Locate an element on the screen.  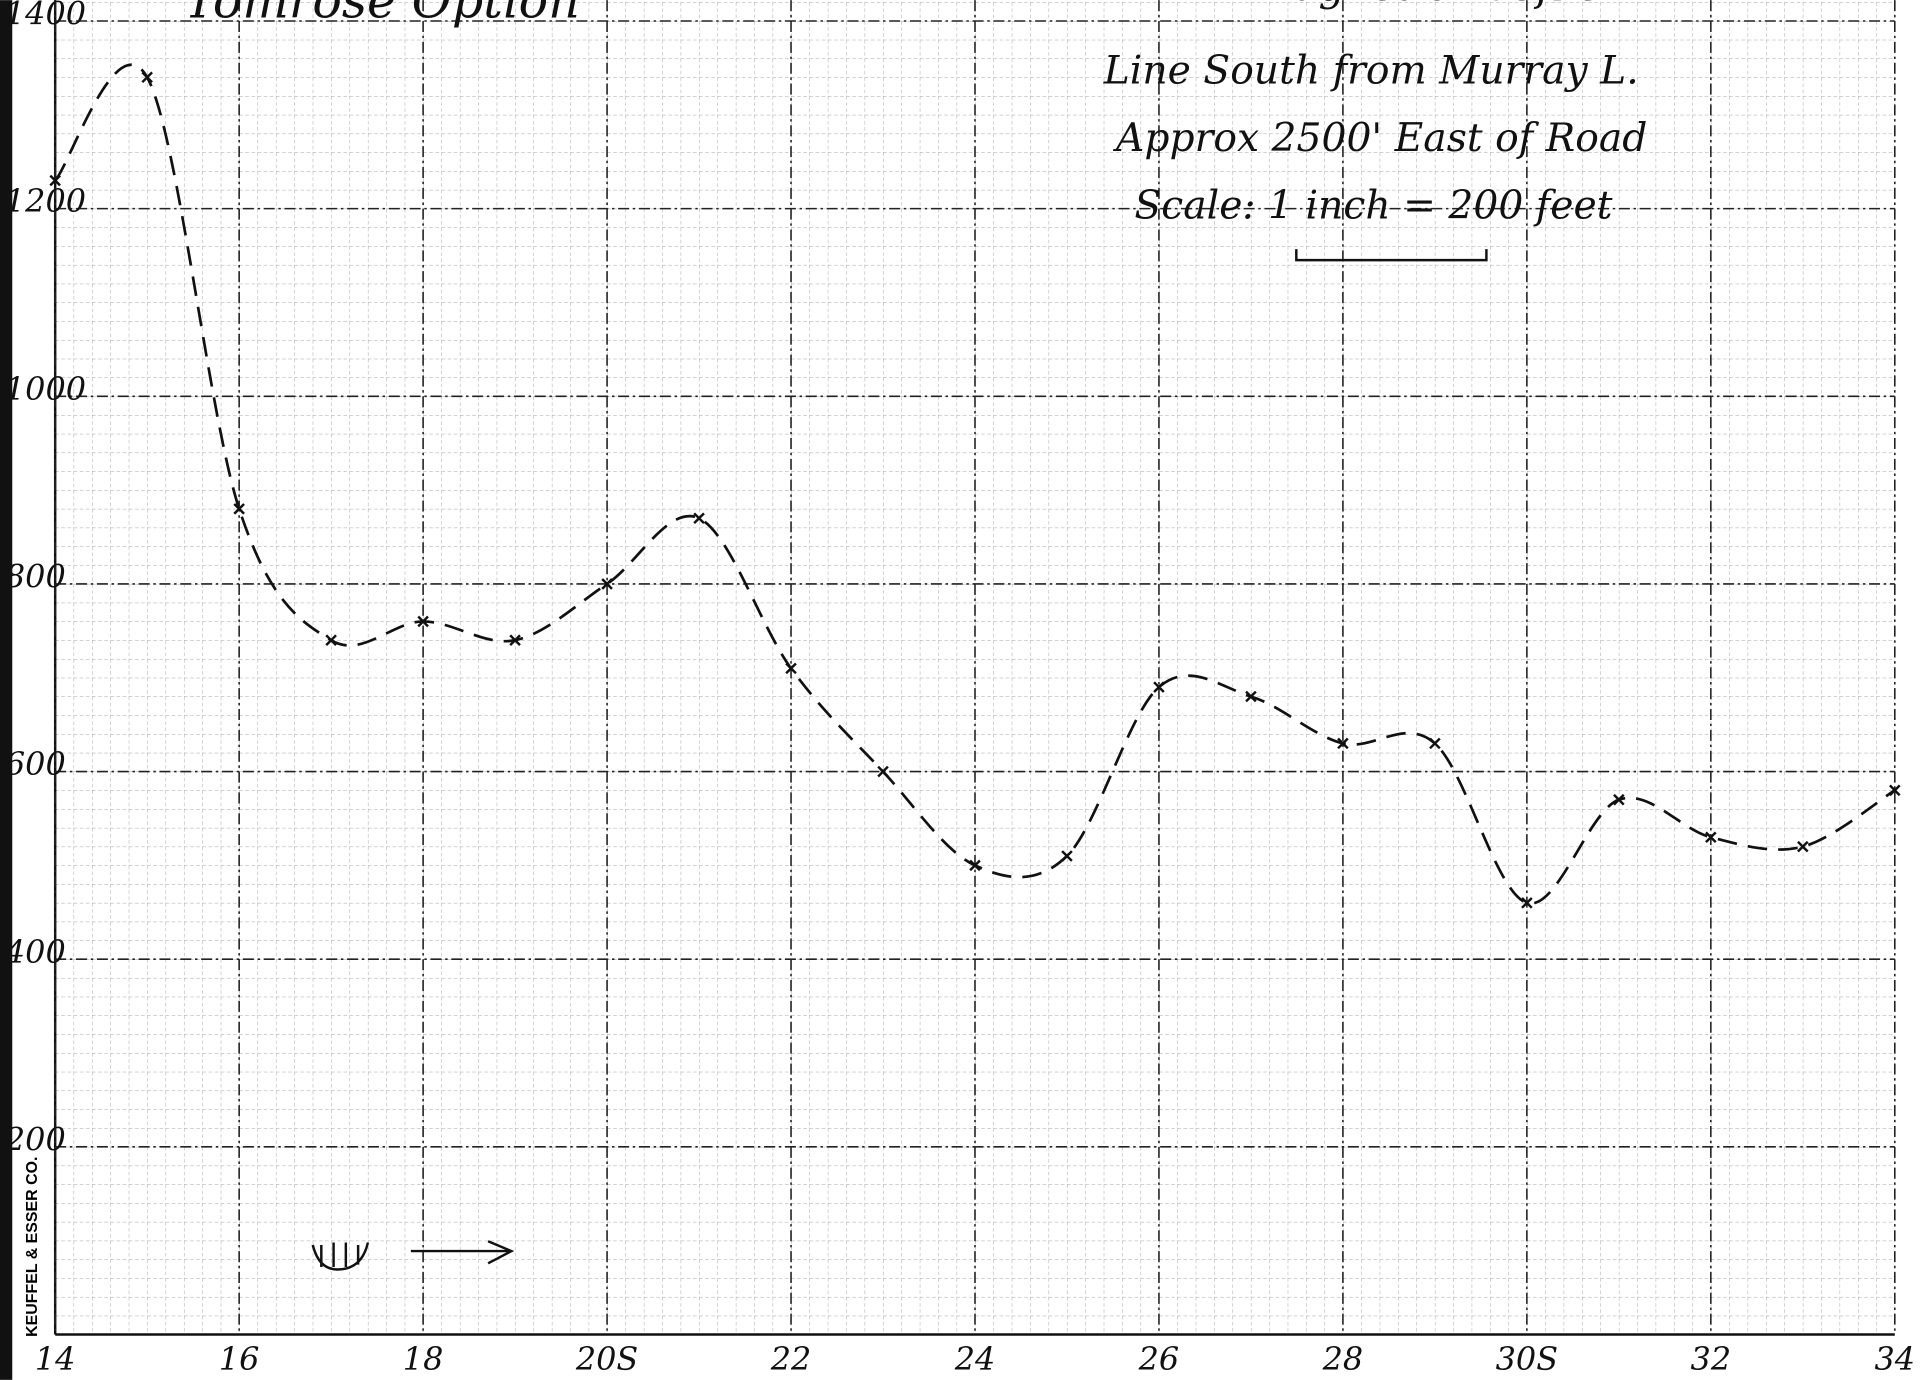
x-tick-label: 20S is located at coordinates (606, 1359).